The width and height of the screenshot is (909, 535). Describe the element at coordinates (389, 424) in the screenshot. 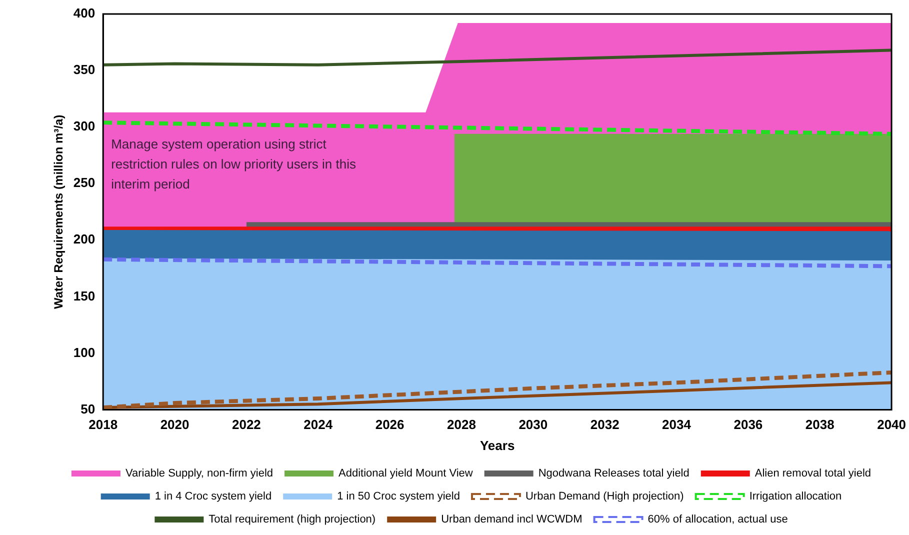

I see `x-tick-label: 2026` at that location.